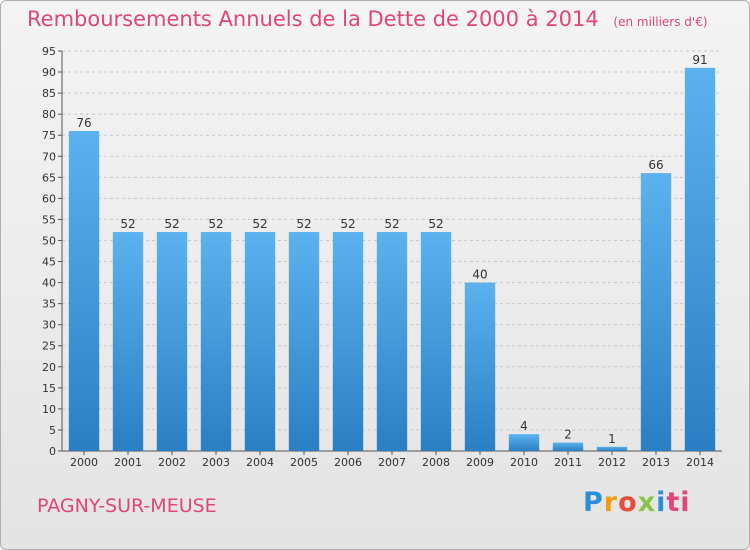 Image resolution: width=750 pixels, height=550 pixels. What do you see at coordinates (392, 462) in the screenshot?
I see `x-tick-label: 2007` at bounding box center [392, 462].